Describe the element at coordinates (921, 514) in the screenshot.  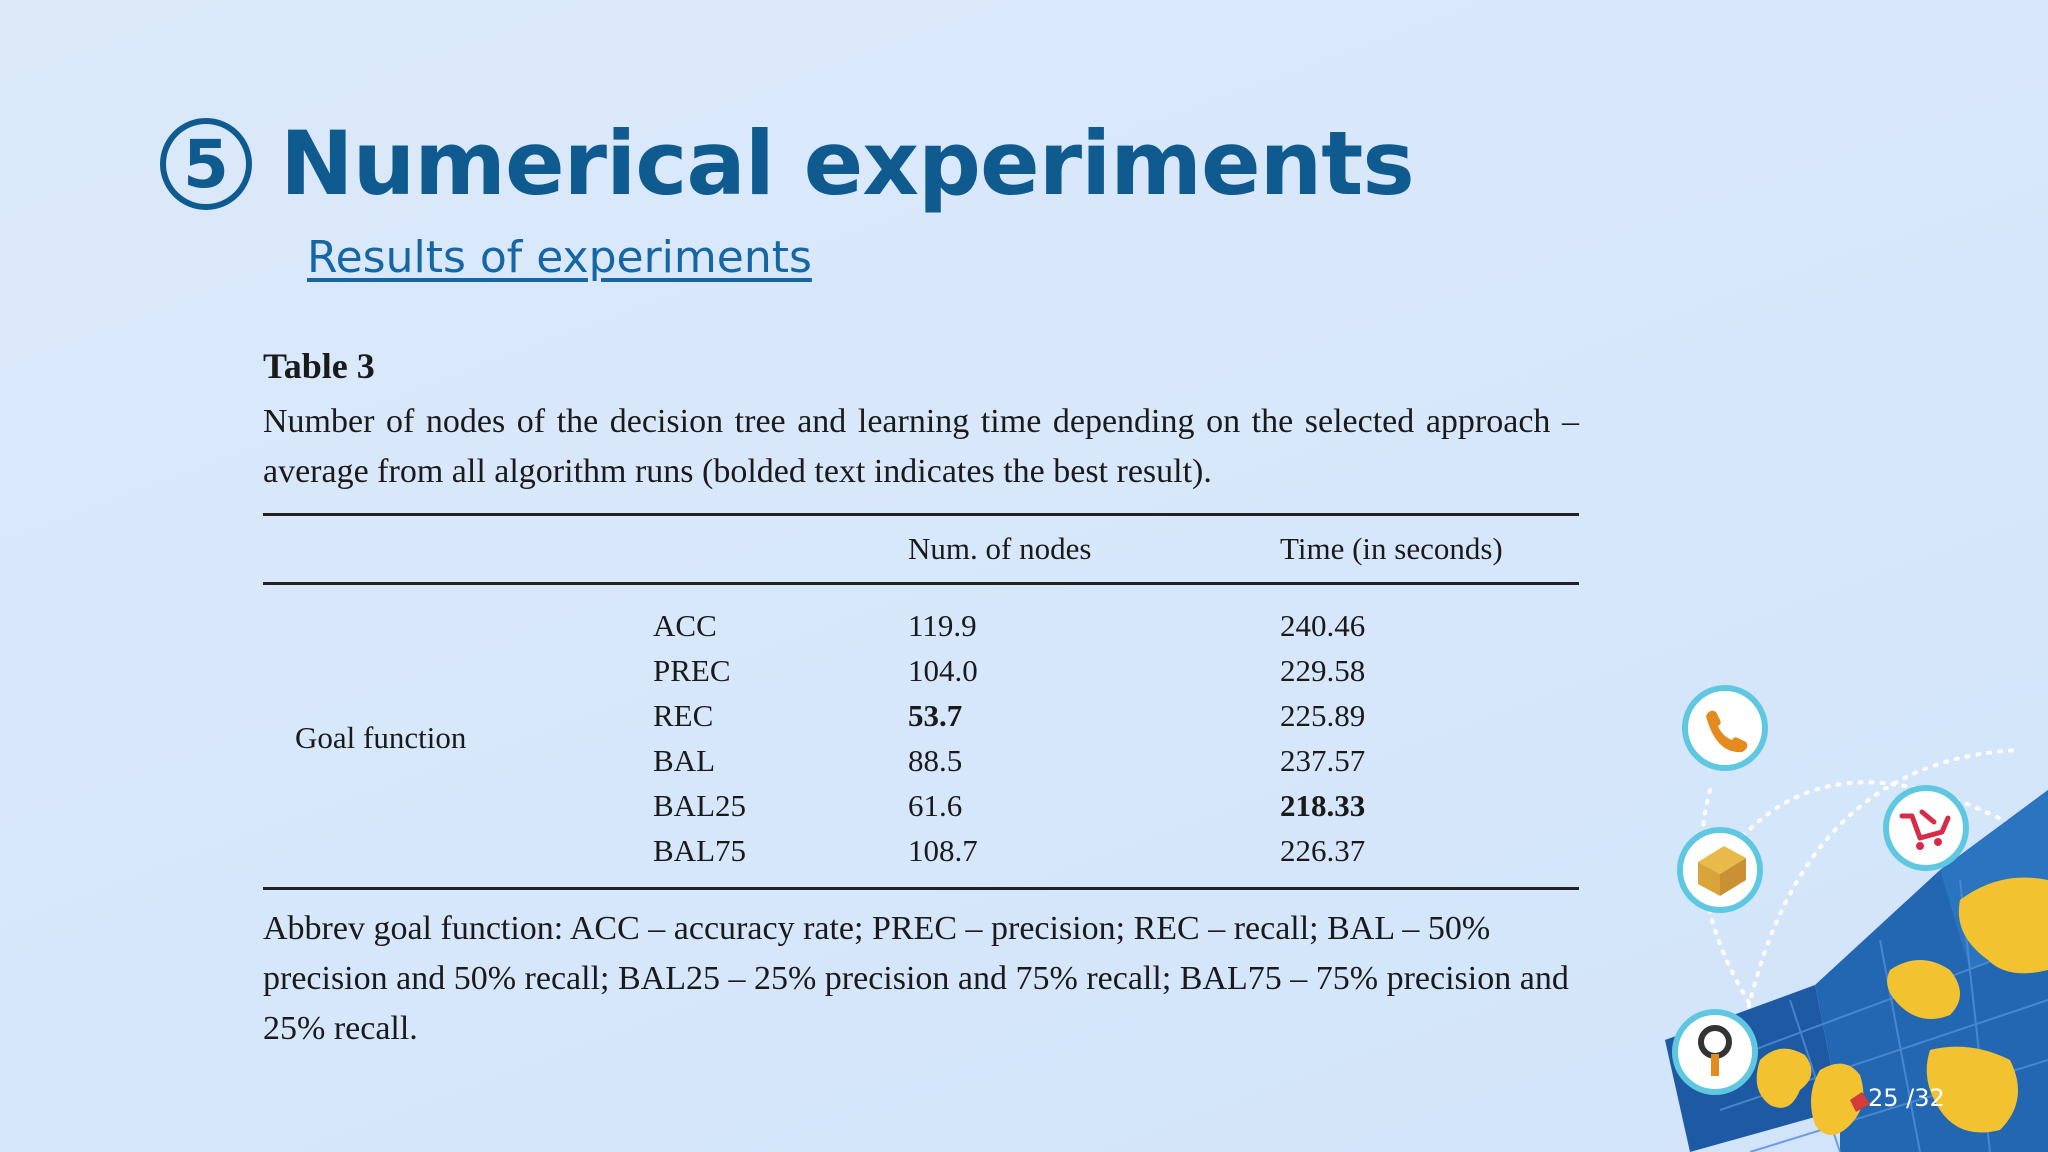
I see `top-rule` at that location.